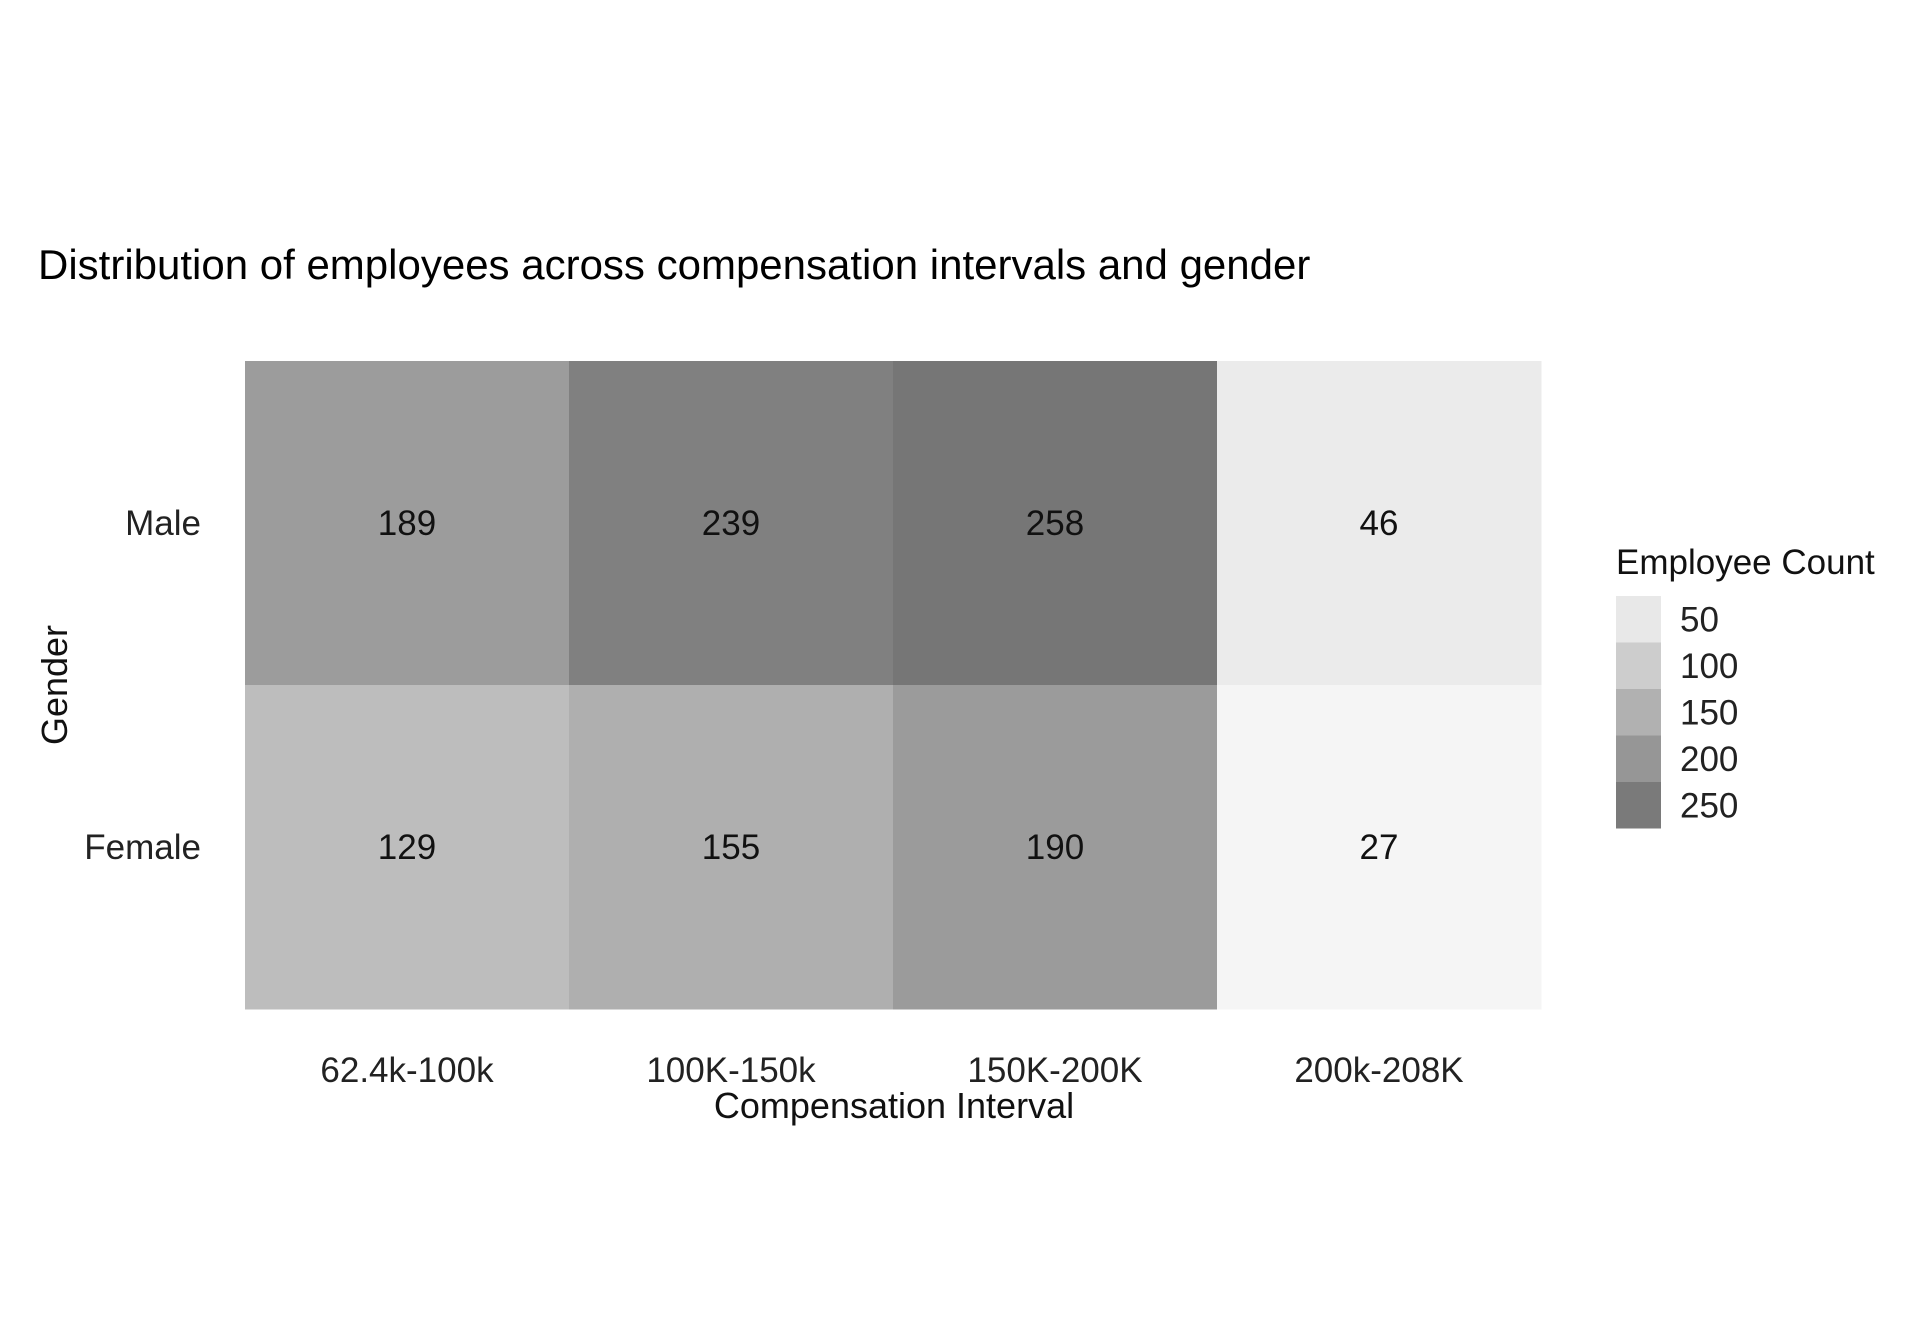  Describe the element at coordinates (142, 685) in the screenshot. I see `y-axis-ticks: Male Female` at that location.